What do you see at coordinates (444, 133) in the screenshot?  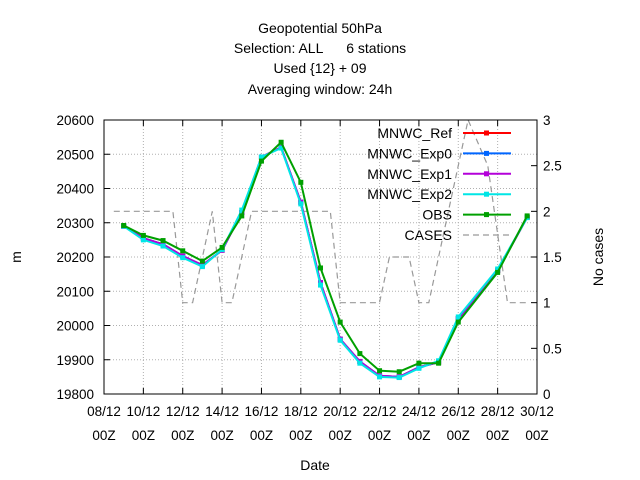 I see `legend-entry: MNWC_Ref` at bounding box center [444, 133].